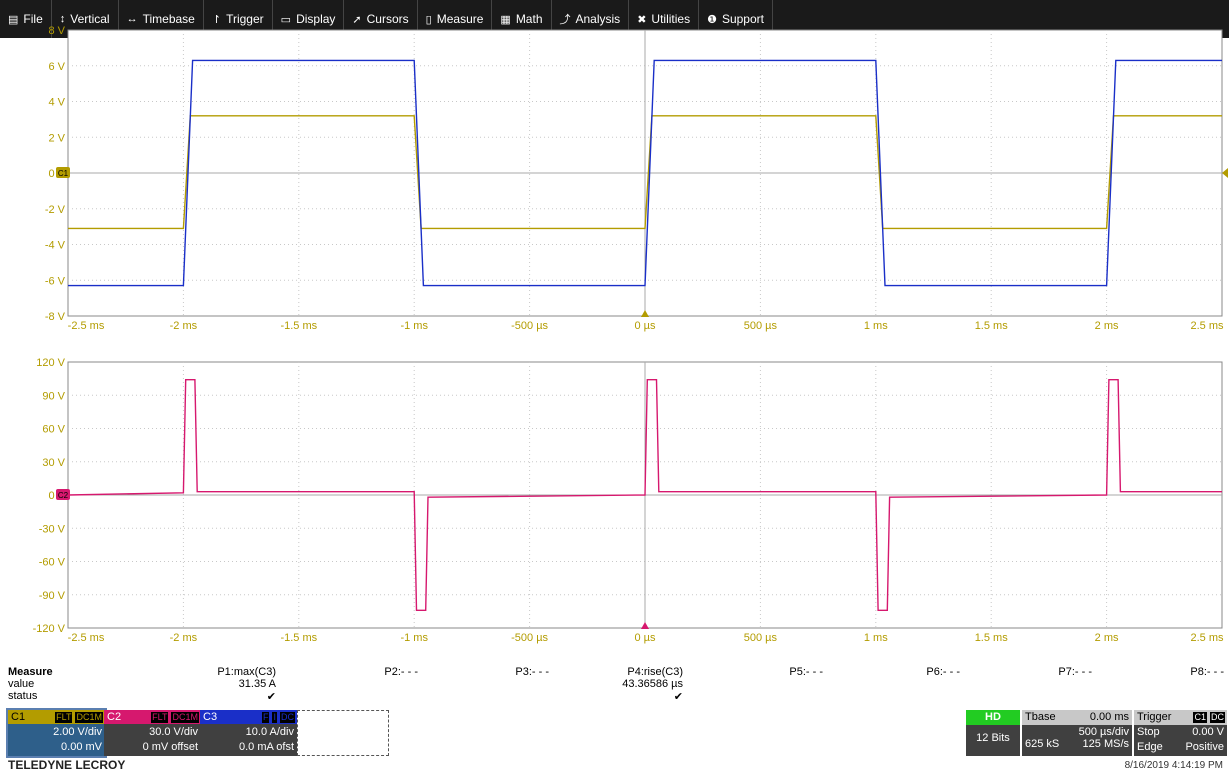 Image resolution: width=1229 pixels, height=774 pixels. What do you see at coordinates (993, 717) in the screenshot?
I see `hd-badge: HD` at bounding box center [993, 717].